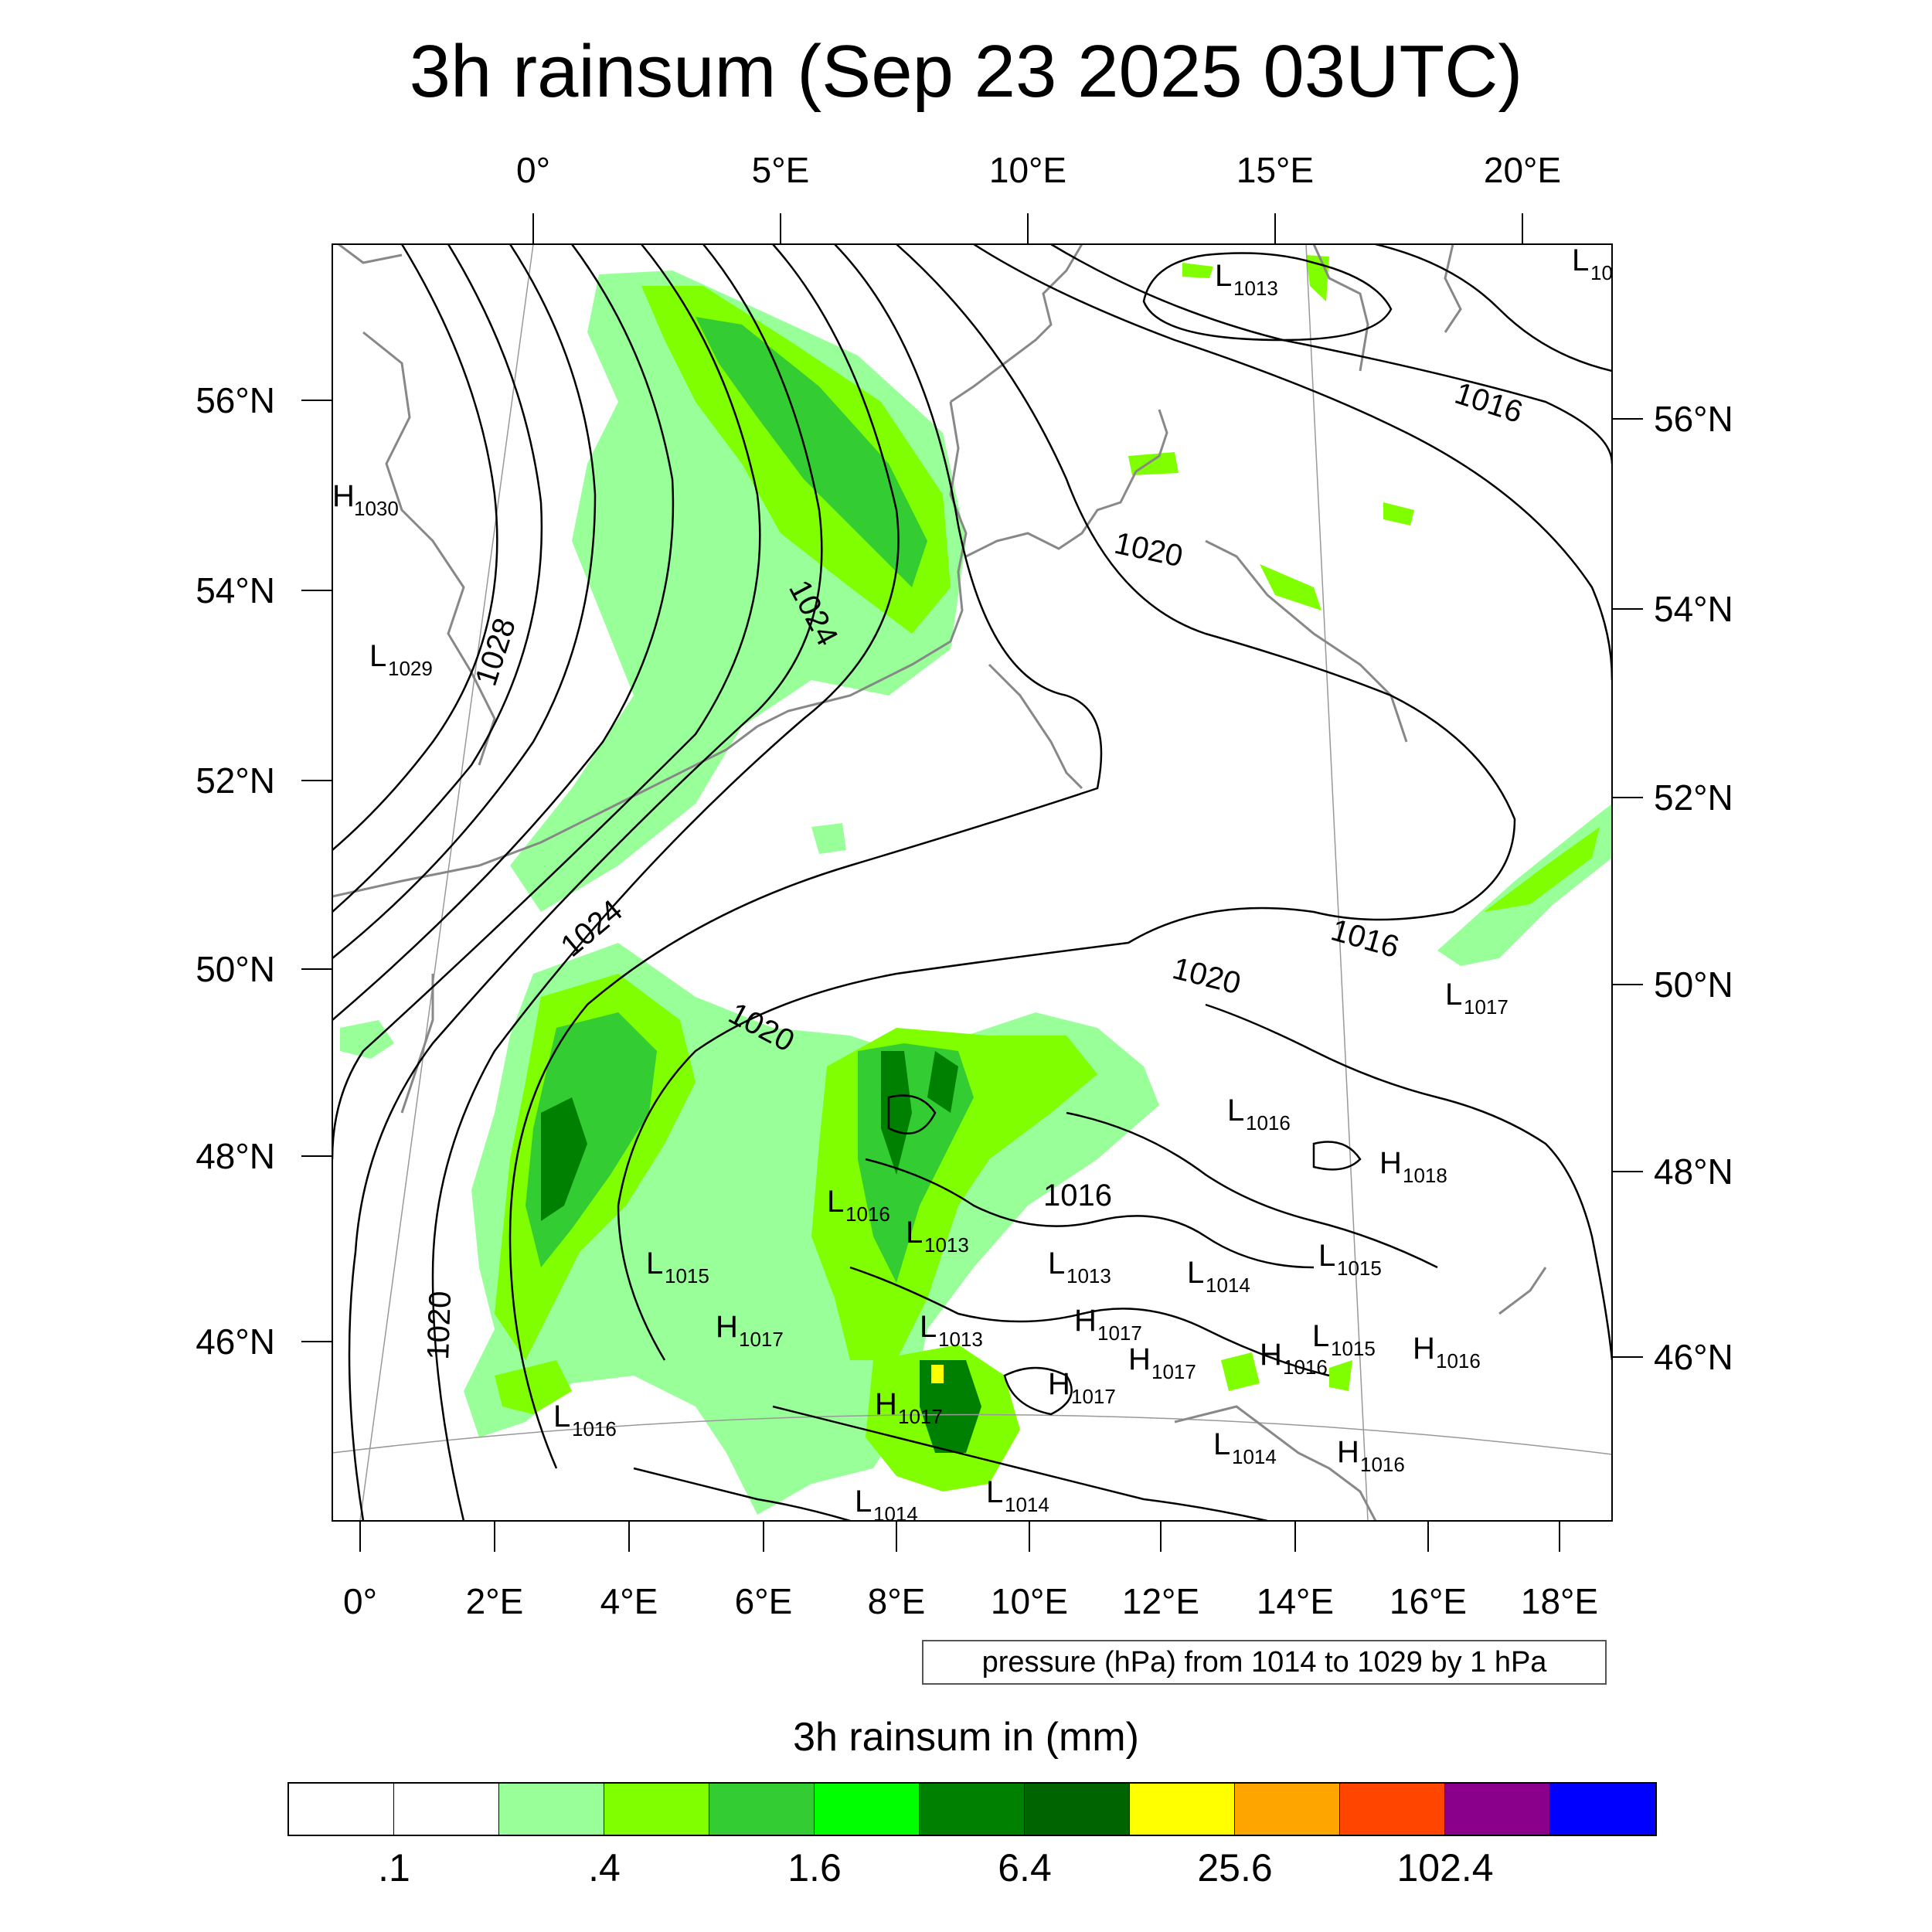 This screenshot has height=1932, width=1932. Describe the element at coordinates (1694, 609) in the screenshot. I see `tick-label: 54°N` at that location.